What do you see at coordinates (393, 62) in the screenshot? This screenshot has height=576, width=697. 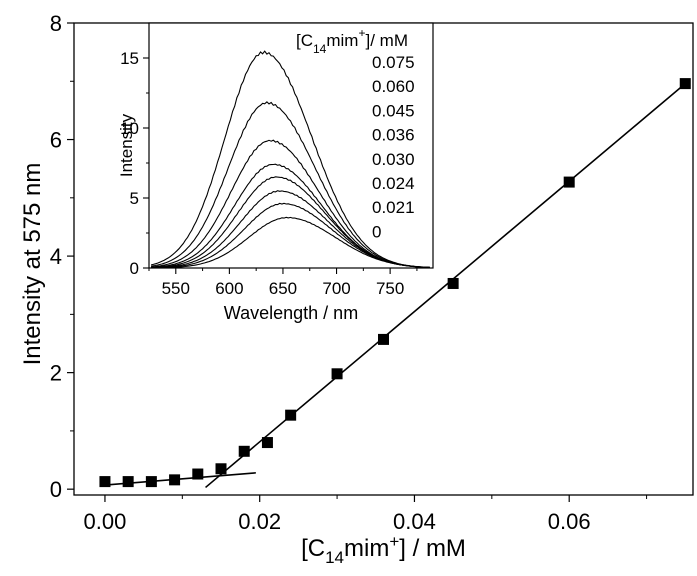 I see `legend-entry: 0.075` at bounding box center [393, 62].